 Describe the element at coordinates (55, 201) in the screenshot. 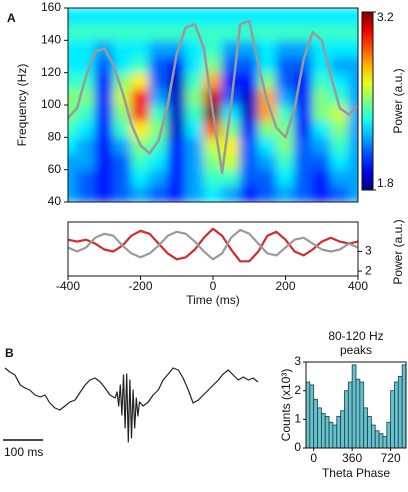

I see `y-tick-label: 40` at that location.